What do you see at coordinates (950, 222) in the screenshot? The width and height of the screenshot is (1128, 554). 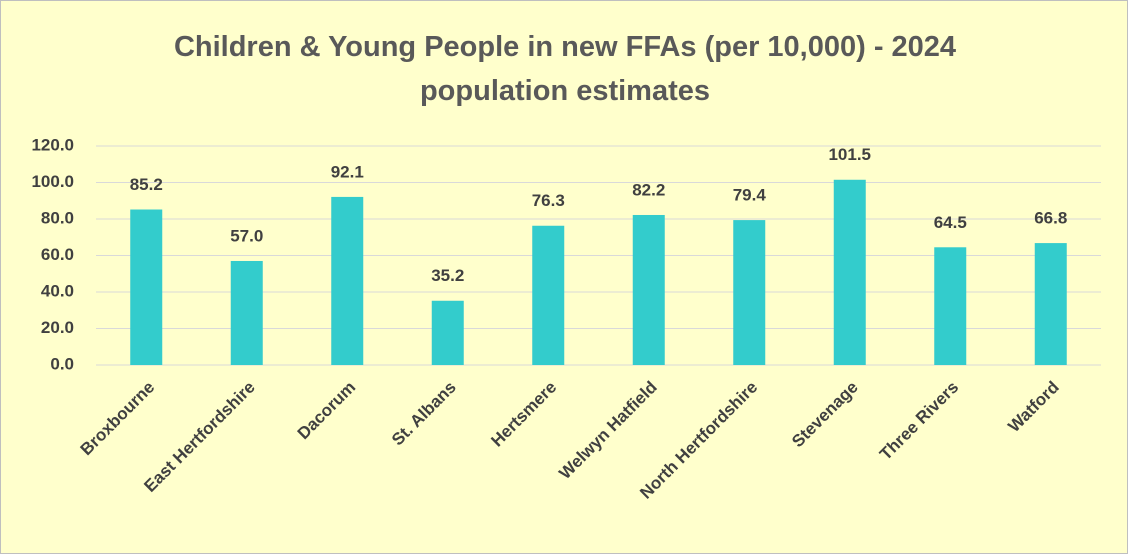 I see `value-label: 64.5` at bounding box center [950, 222].